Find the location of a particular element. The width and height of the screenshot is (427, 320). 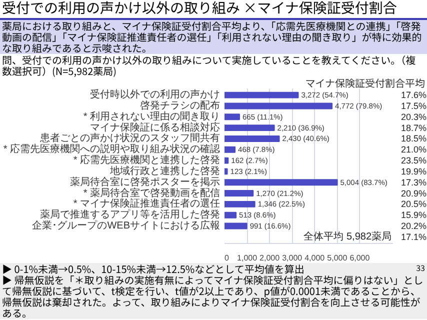

text: 18.7% is located at coordinates (413, 127).